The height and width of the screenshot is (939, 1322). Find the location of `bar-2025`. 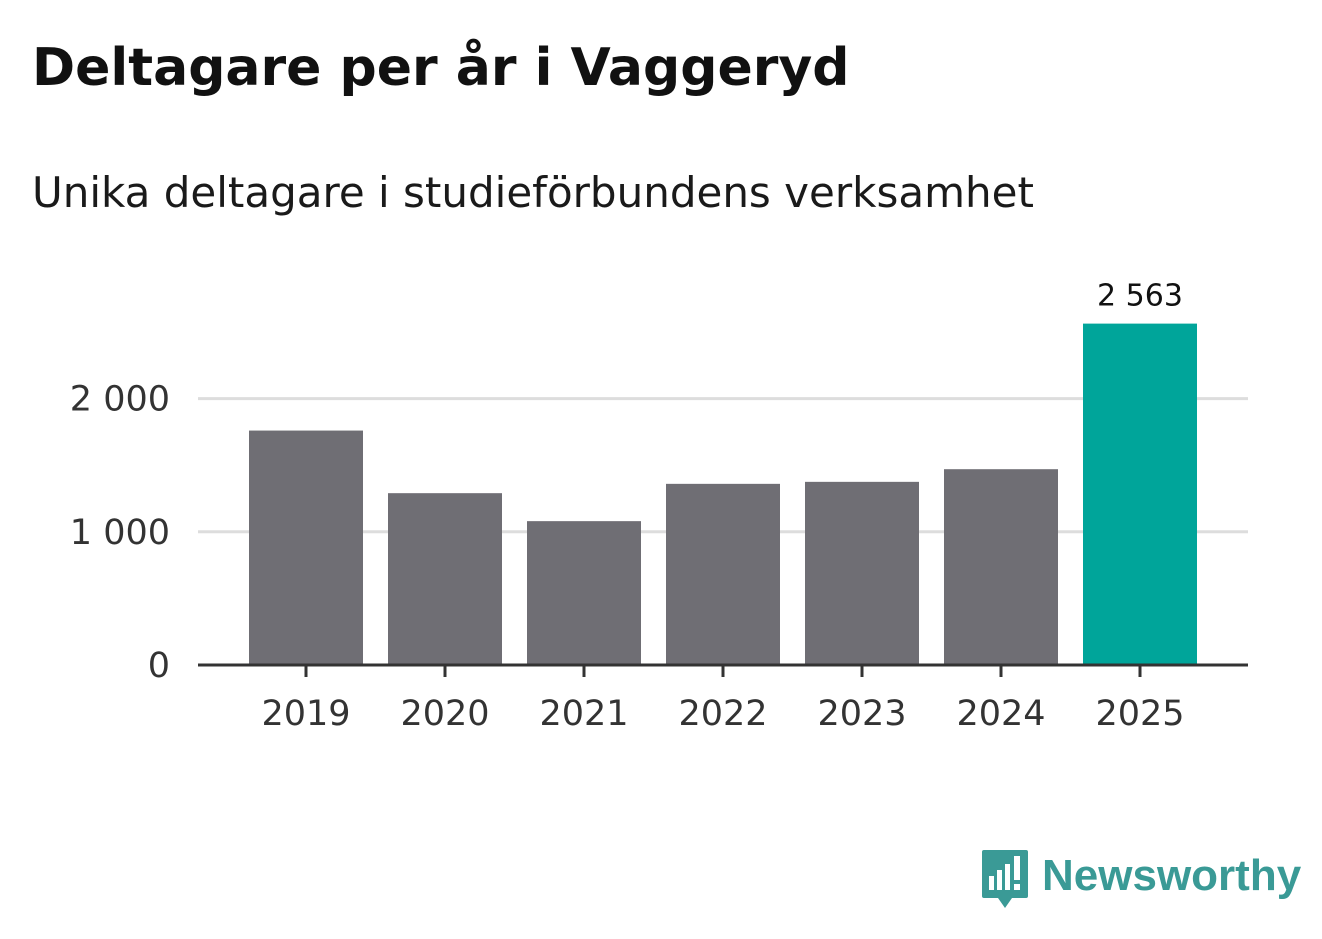

bar-2025 is located at coordinates (1140, 494).